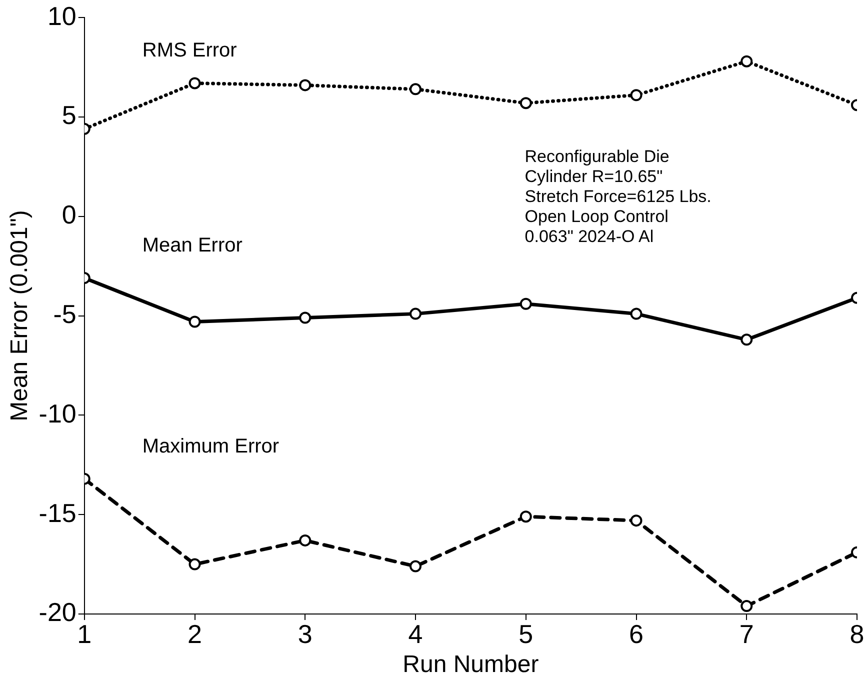 The width and height of the screenshot is (865, 684). Describe the element at coordinates (618, 196) in the screenshot. I see `annotation: Reconfigurable Die Cylinder R=10.65" Stretch Force=6125 Lbs. Open Loop Control 0.063" 2024-O Al` at that location.